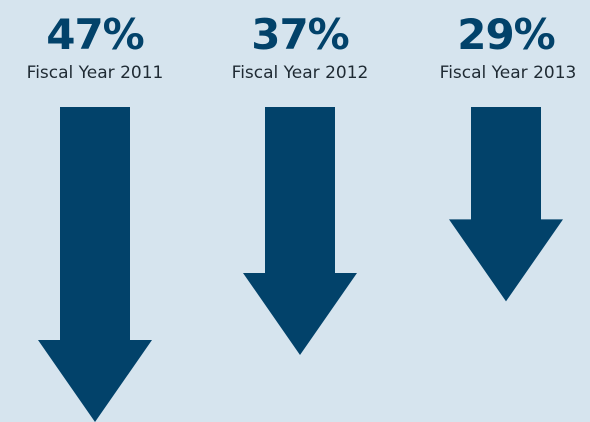 The width and height of the screenshot is (590, 422). I want to click on arrow-bar-fy2013, so click(506, 204).